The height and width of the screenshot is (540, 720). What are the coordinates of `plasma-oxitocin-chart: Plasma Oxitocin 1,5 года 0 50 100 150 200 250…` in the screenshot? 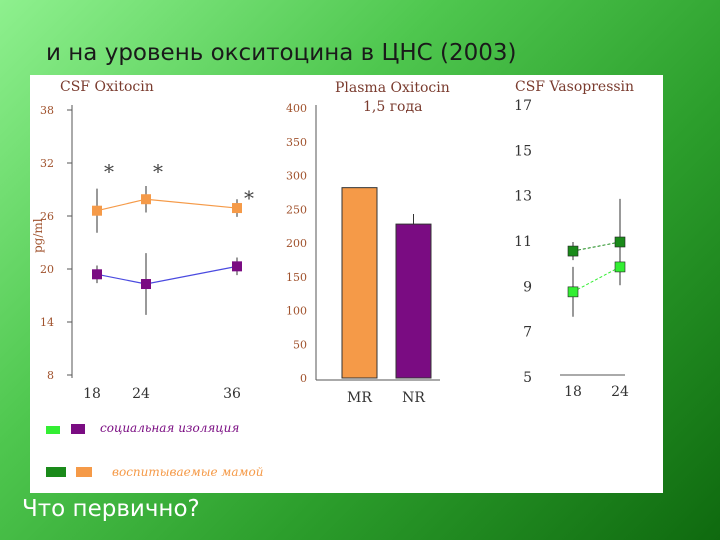 It's located at (368, 243).